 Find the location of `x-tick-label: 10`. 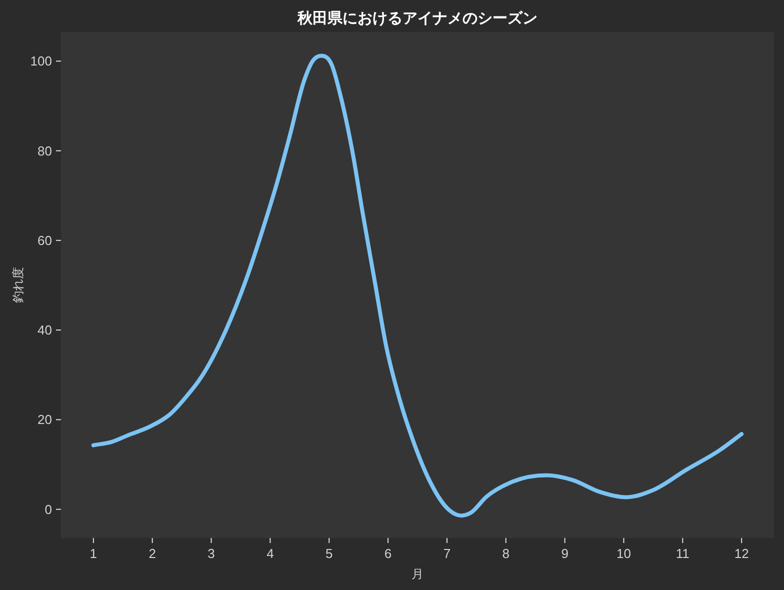

x-tick-label: 10 is located at coordinates (623, 553).